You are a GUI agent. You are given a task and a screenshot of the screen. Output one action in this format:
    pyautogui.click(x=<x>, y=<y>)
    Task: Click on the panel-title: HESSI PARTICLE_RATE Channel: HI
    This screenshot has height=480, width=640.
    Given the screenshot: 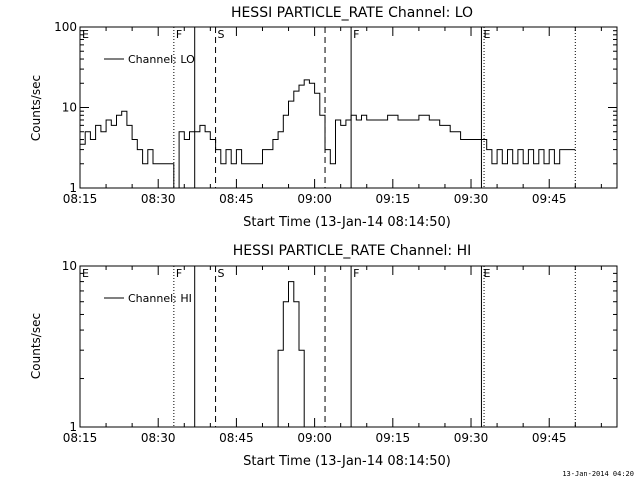 What is the action you would take?
    pyautogui.click(x=352, y=251)
    